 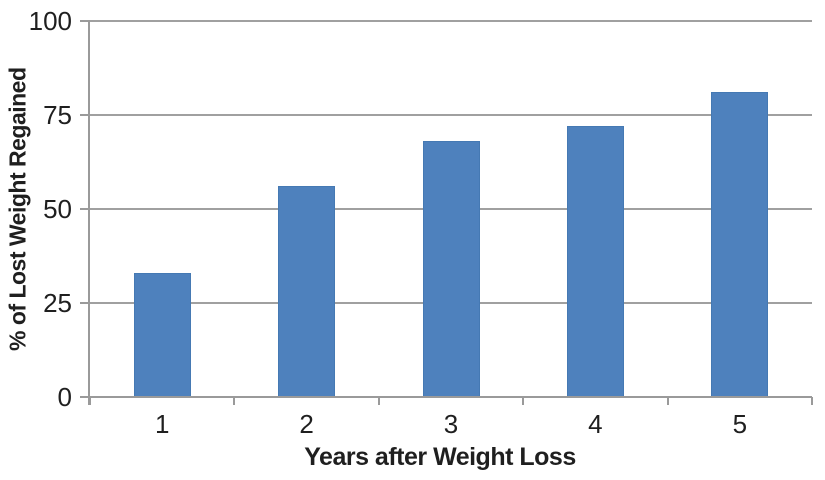 I want to click on y-tick-label-50: 50, so click(x=57, y=209).